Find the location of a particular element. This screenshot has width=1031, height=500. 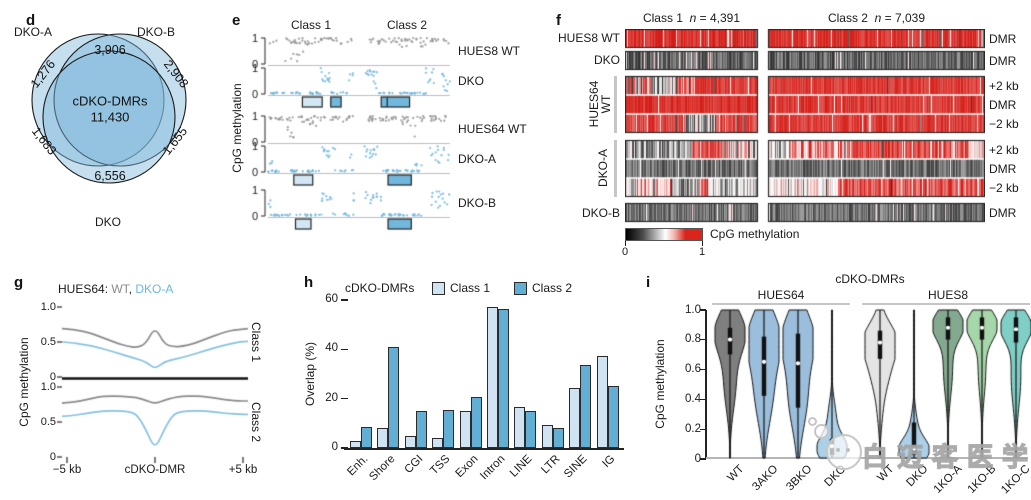

f-header-class1: Class 1 n = 4,391 is located at coordinates (691, 18).